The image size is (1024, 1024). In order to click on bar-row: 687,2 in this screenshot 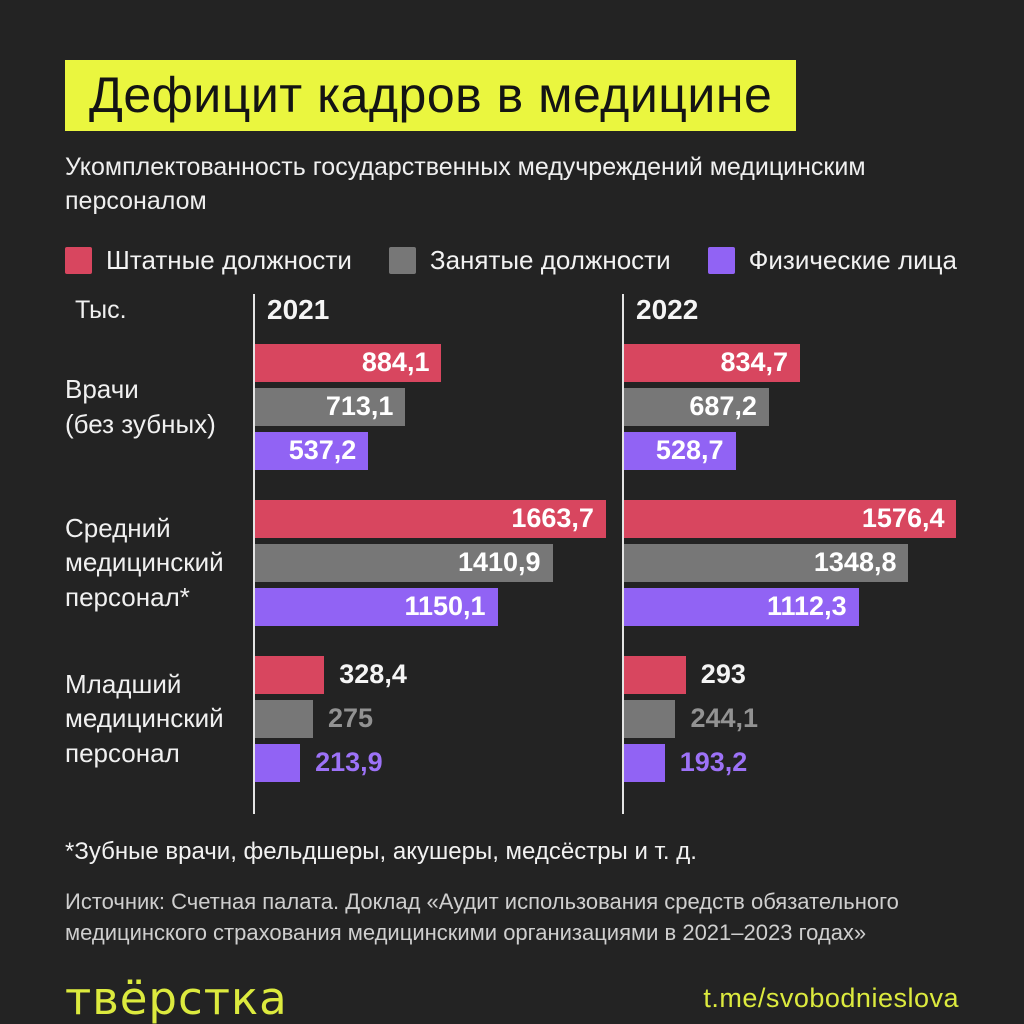, I will do `click(807, 406)`.